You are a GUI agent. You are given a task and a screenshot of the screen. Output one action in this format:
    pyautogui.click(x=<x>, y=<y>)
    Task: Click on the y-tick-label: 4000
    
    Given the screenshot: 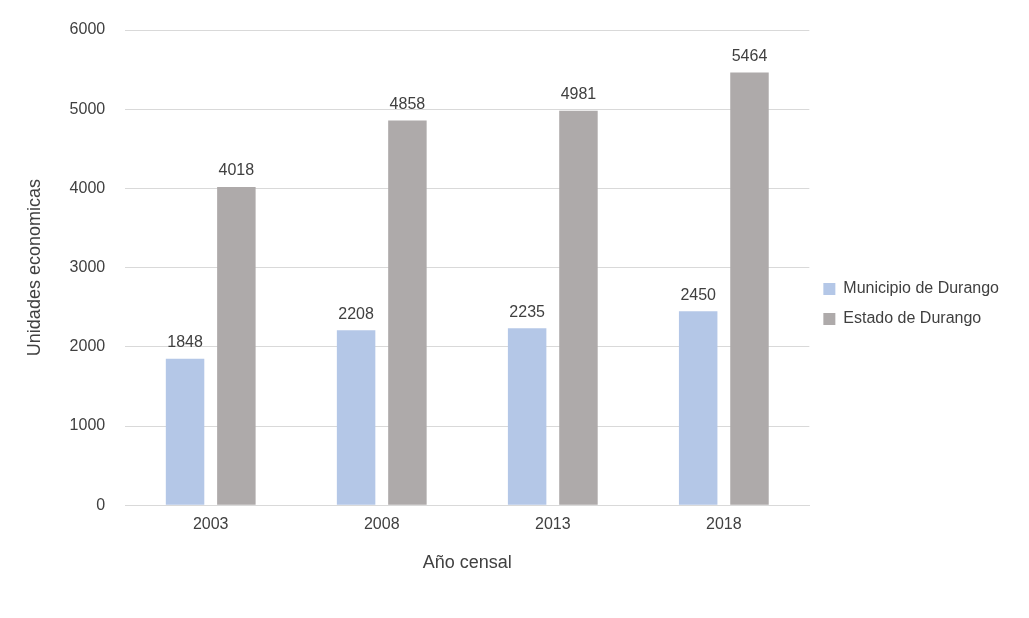 What is the action you would take?
    pyautogui.click(x=87, y=187)
    